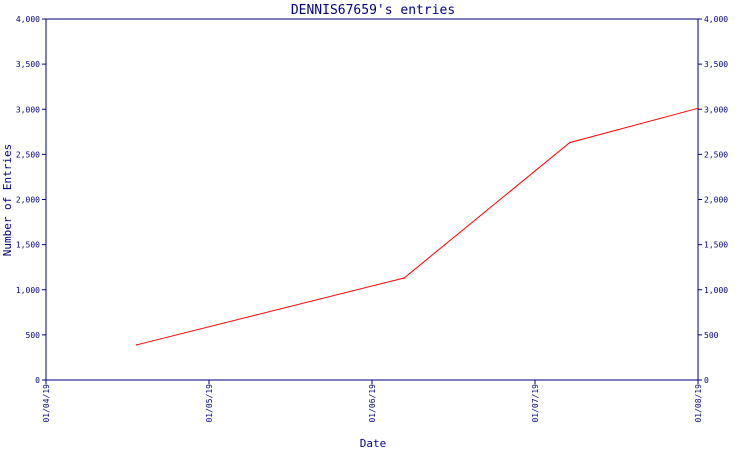  What do you see at coordinates (209, 403) in the screenshot?
I see `x-tick-label: 01/05/19` at bounding box center [209, 403].